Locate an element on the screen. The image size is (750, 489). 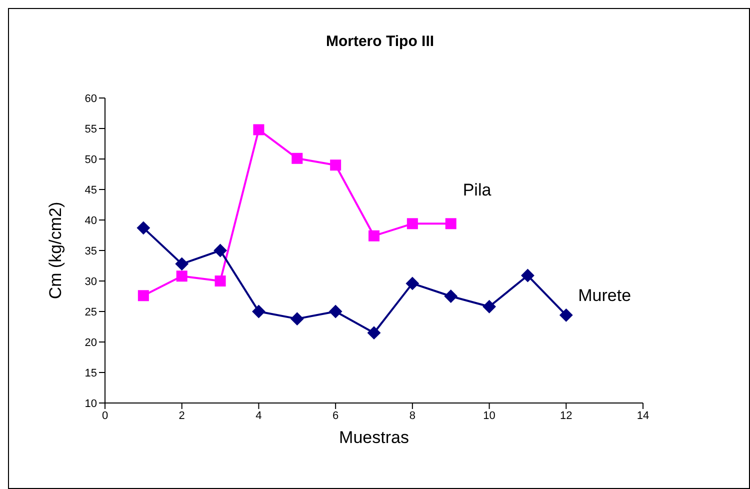
y-tick-label: 35 is located at coordinates (90, 251).